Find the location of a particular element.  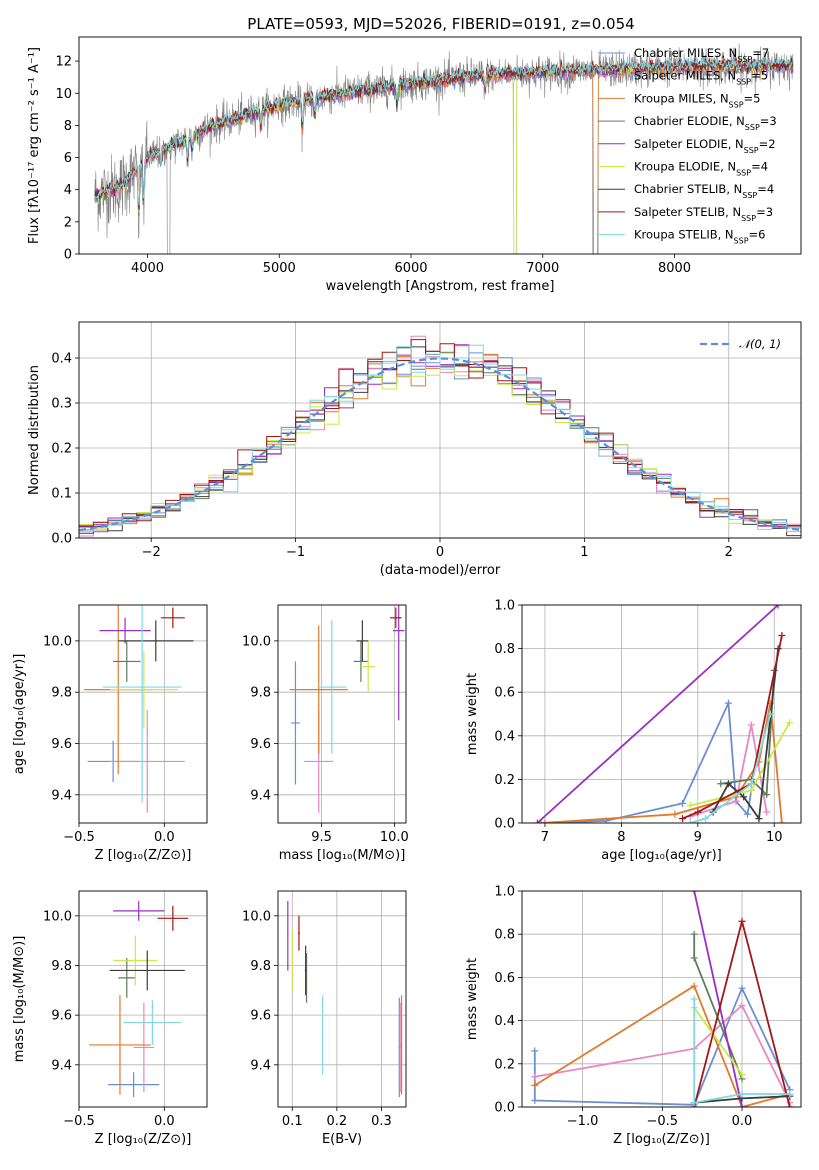

legend-label-text: Salpeter ELODIE, N is located at coordinates (689, 144).